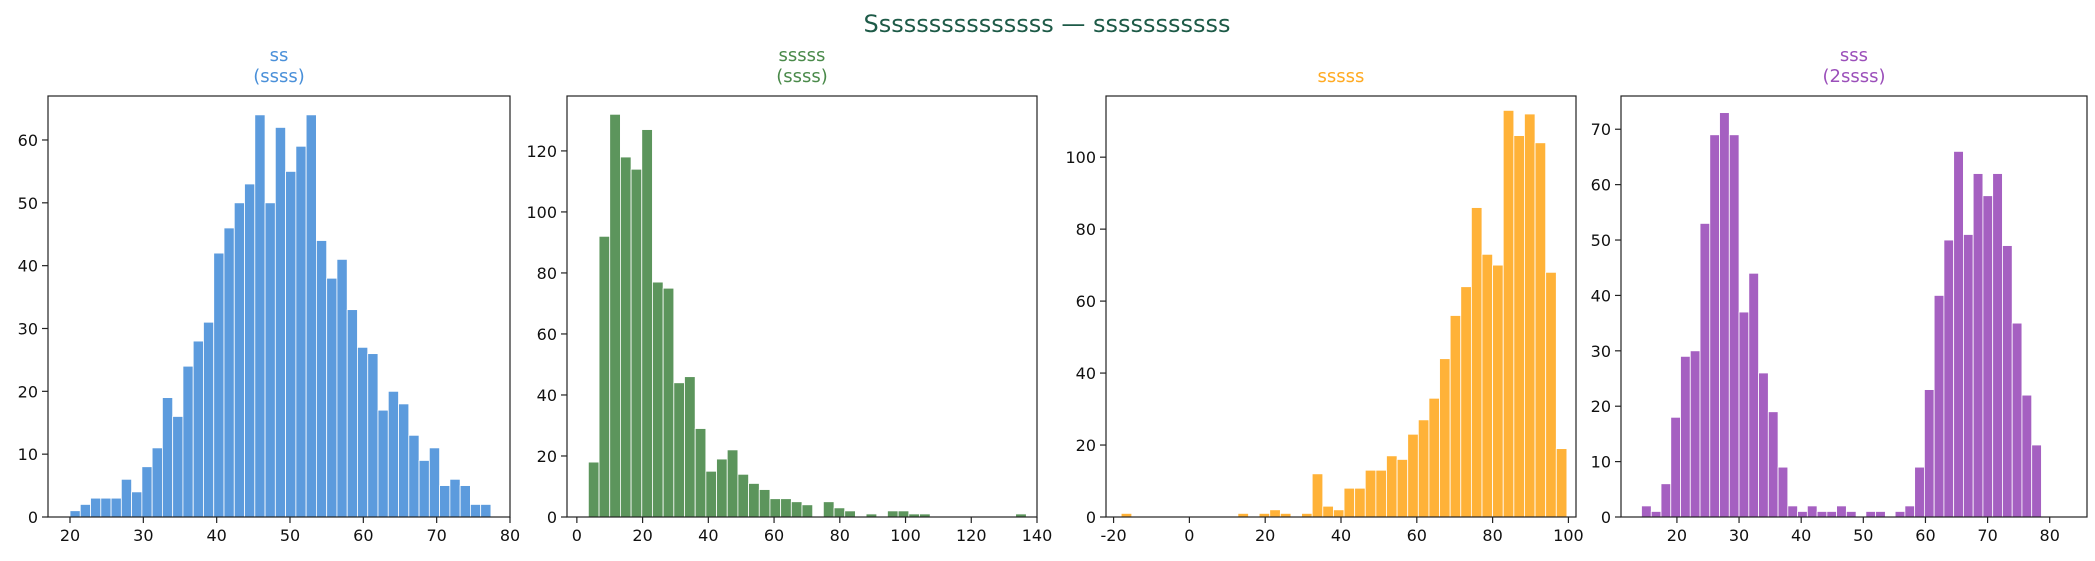  Describe the element at coordinates (279, 76) in the screenshot. I see `panel-1-title-line-2: (ѕѕѕѕ)` at that location.